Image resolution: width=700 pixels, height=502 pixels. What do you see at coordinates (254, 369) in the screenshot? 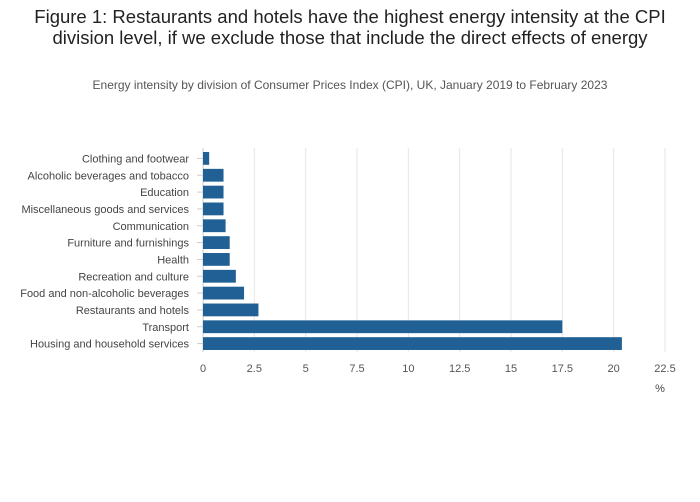
I see `x-tick-label: 2.5` at bounding box center [254, 369].